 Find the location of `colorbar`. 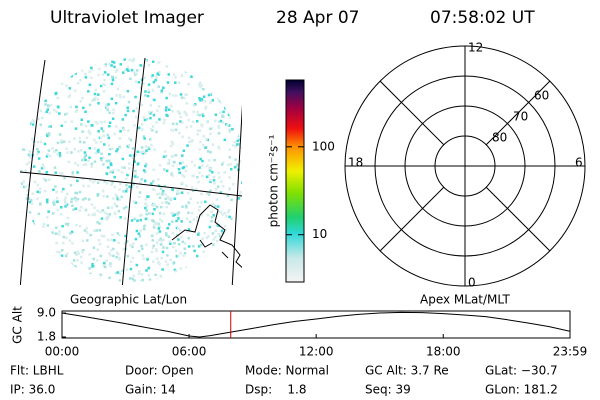

colorbar is located at coordinates (295, 181).